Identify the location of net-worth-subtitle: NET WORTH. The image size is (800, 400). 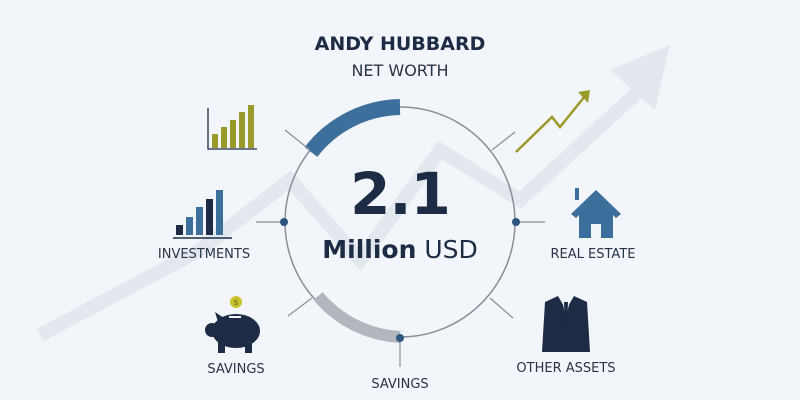
(400, 70).